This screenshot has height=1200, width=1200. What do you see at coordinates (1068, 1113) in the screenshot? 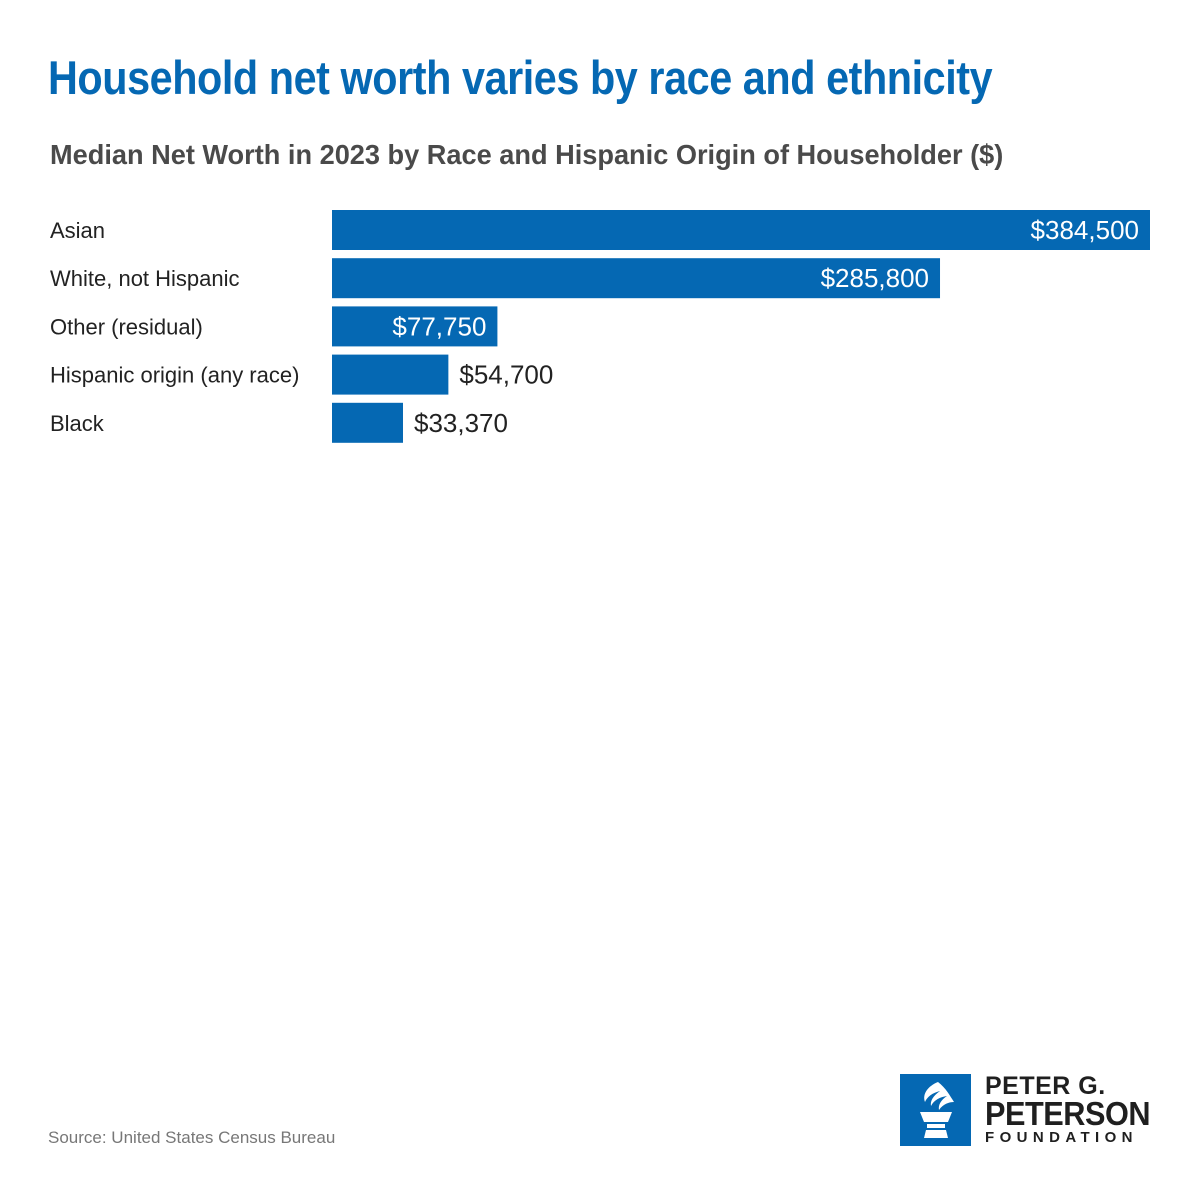
I see `logo-line-2: PETERSON` at bounding box center [1068, 1113].